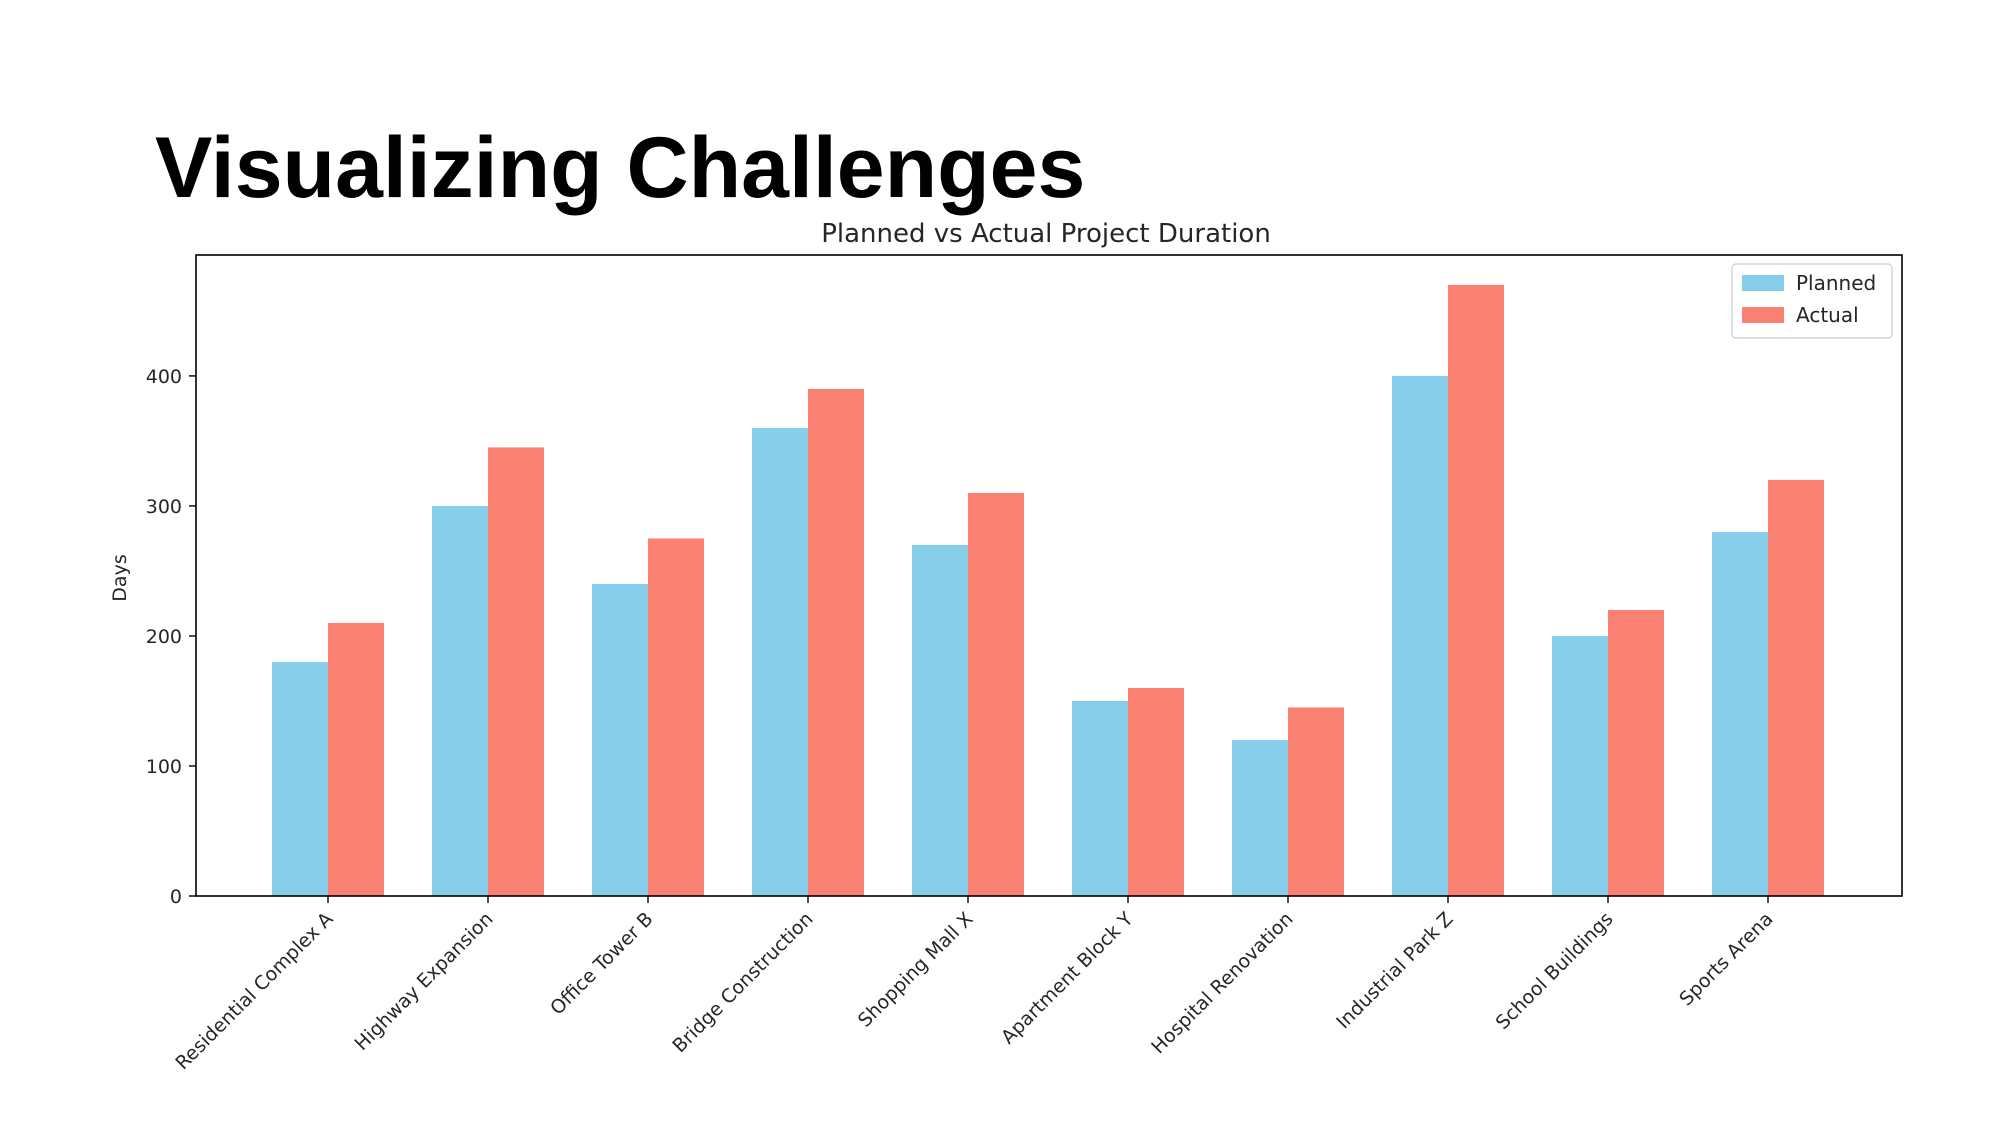 Image resolution: width=2000 pixels, height=1125 pixels. What do you see at coordinates (1394, 970) in the screenshot?
I see `x-tick-label: Industrial Park Z` at bounding box center [1394, 970].